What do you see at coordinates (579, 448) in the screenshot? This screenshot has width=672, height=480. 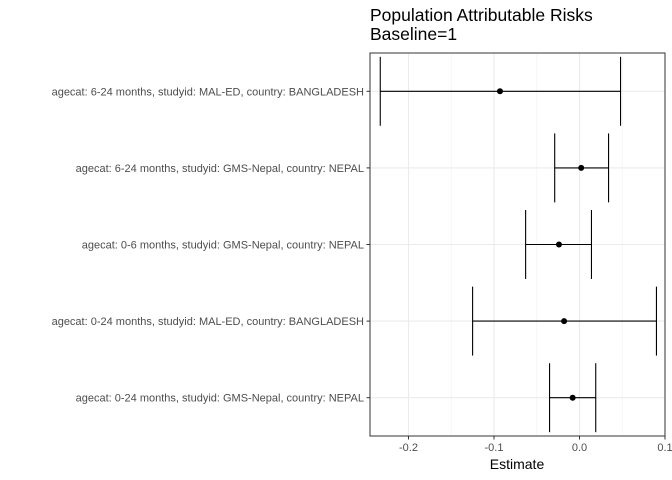 I see `x-tick-label: 0.0` at bounding box center [579, 448].